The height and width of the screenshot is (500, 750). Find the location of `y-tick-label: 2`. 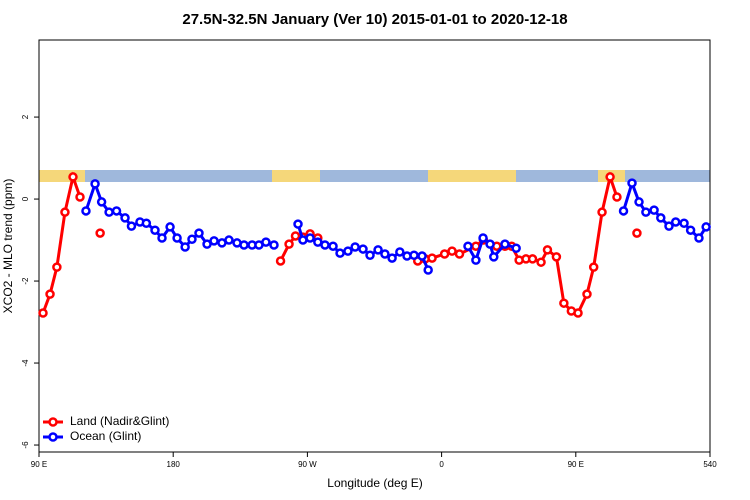

y-tick-label: 2 is located at coordinates (25, 116).